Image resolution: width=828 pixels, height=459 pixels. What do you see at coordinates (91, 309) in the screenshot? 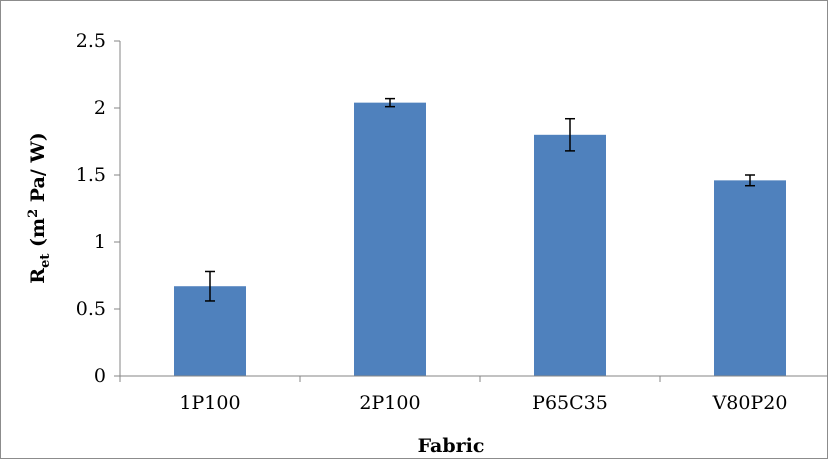
I see `y-tick-label: 0.5` at bounding box center [91, 309].